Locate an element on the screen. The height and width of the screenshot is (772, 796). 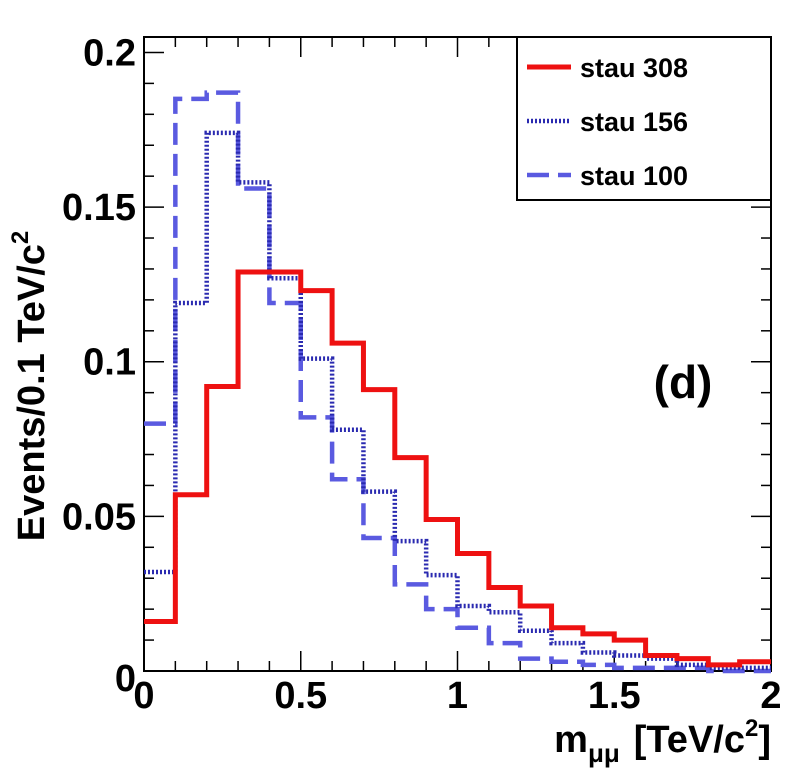
y-tick-label: 0 is located at coordinates (125, 679).